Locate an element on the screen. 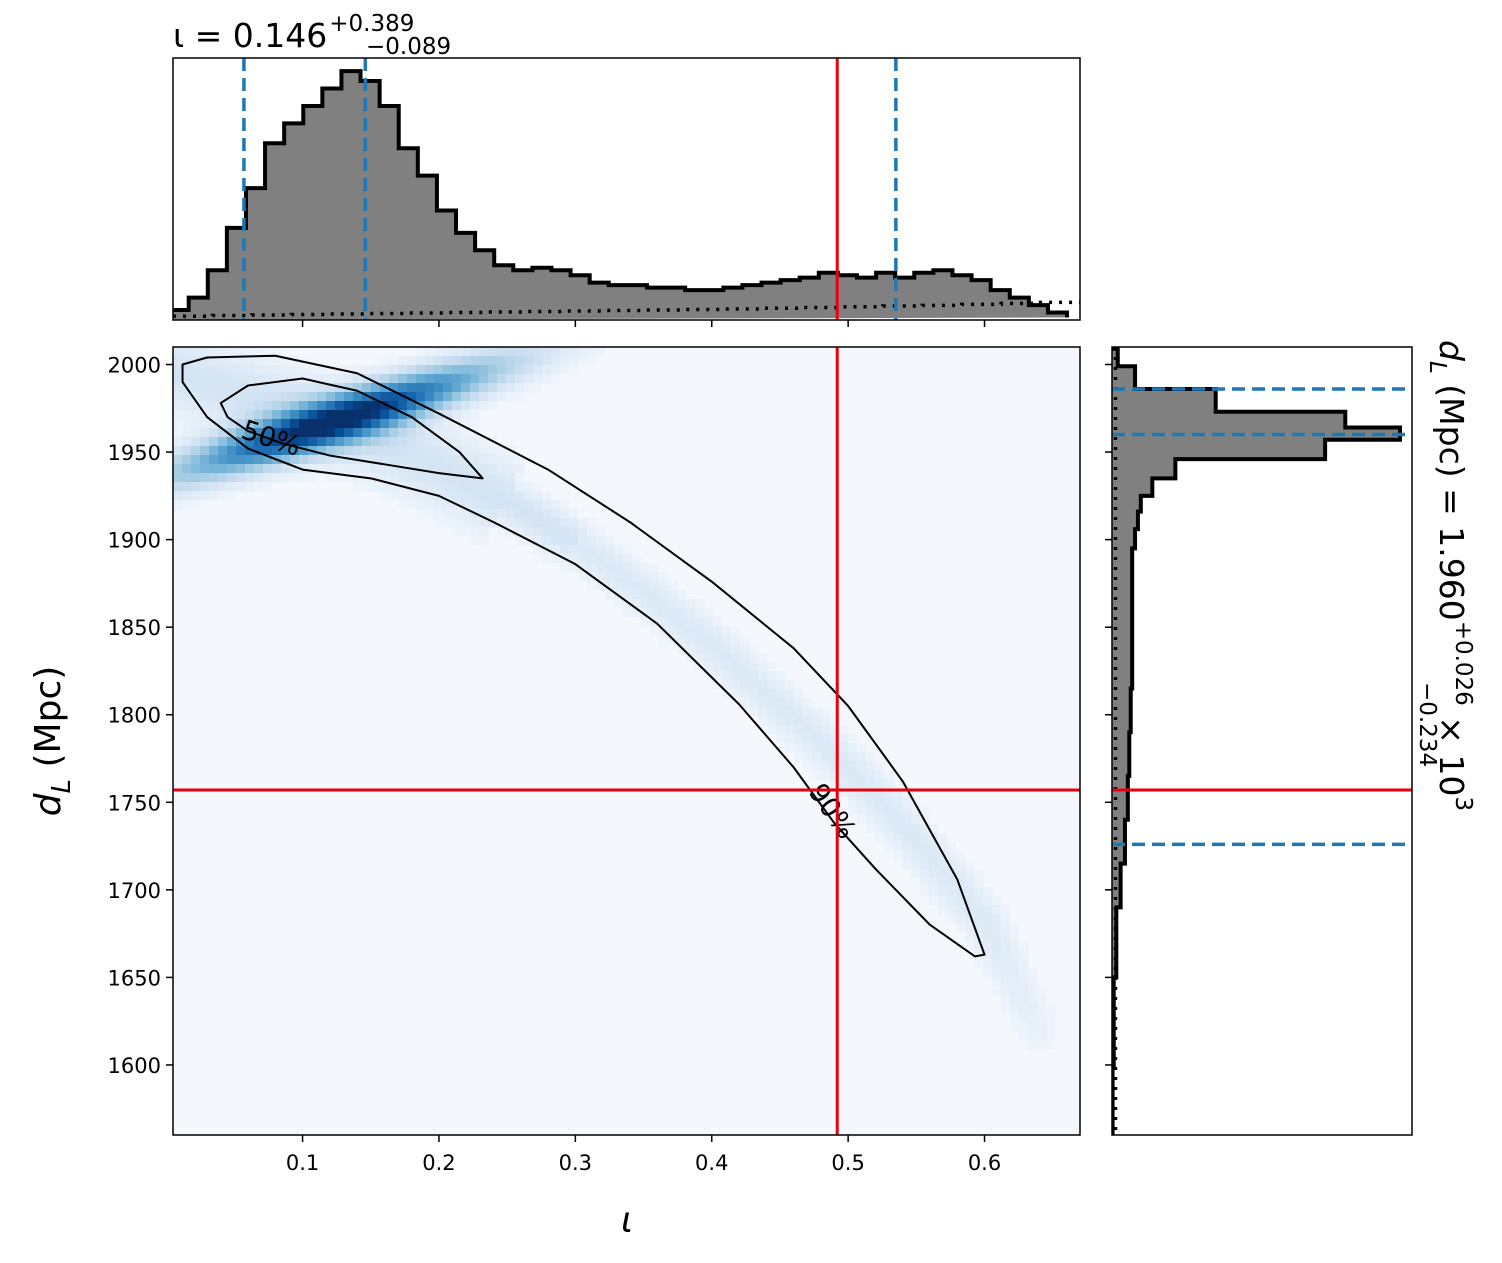  x-tick-label: 0.6 is located at coordinates (984, 1163).